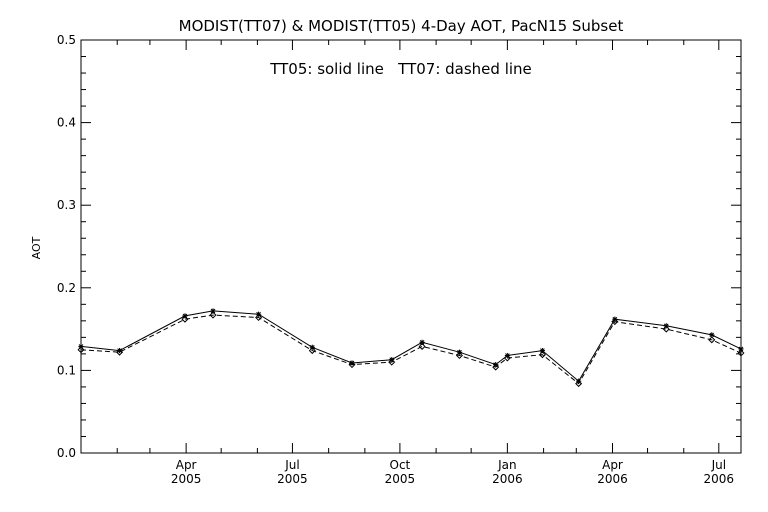 This screenshot has height=512, width=768. I want to click on y-axis-label: AOT, so click(36, 247).